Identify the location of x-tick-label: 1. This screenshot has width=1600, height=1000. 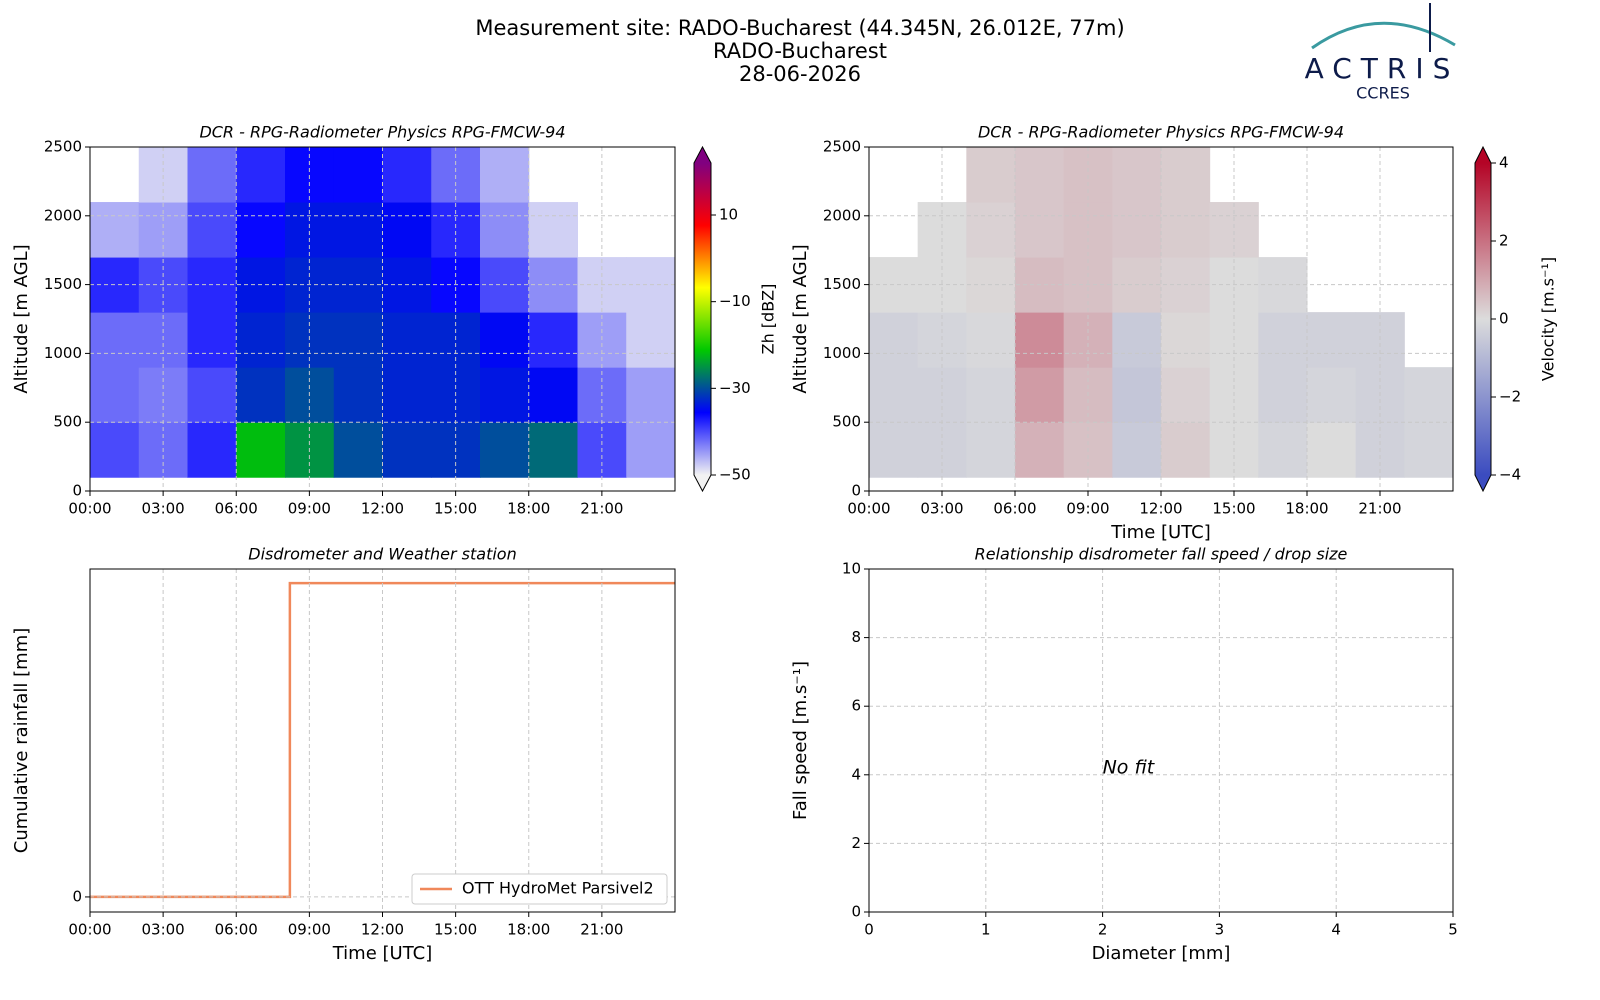
(986, 930).